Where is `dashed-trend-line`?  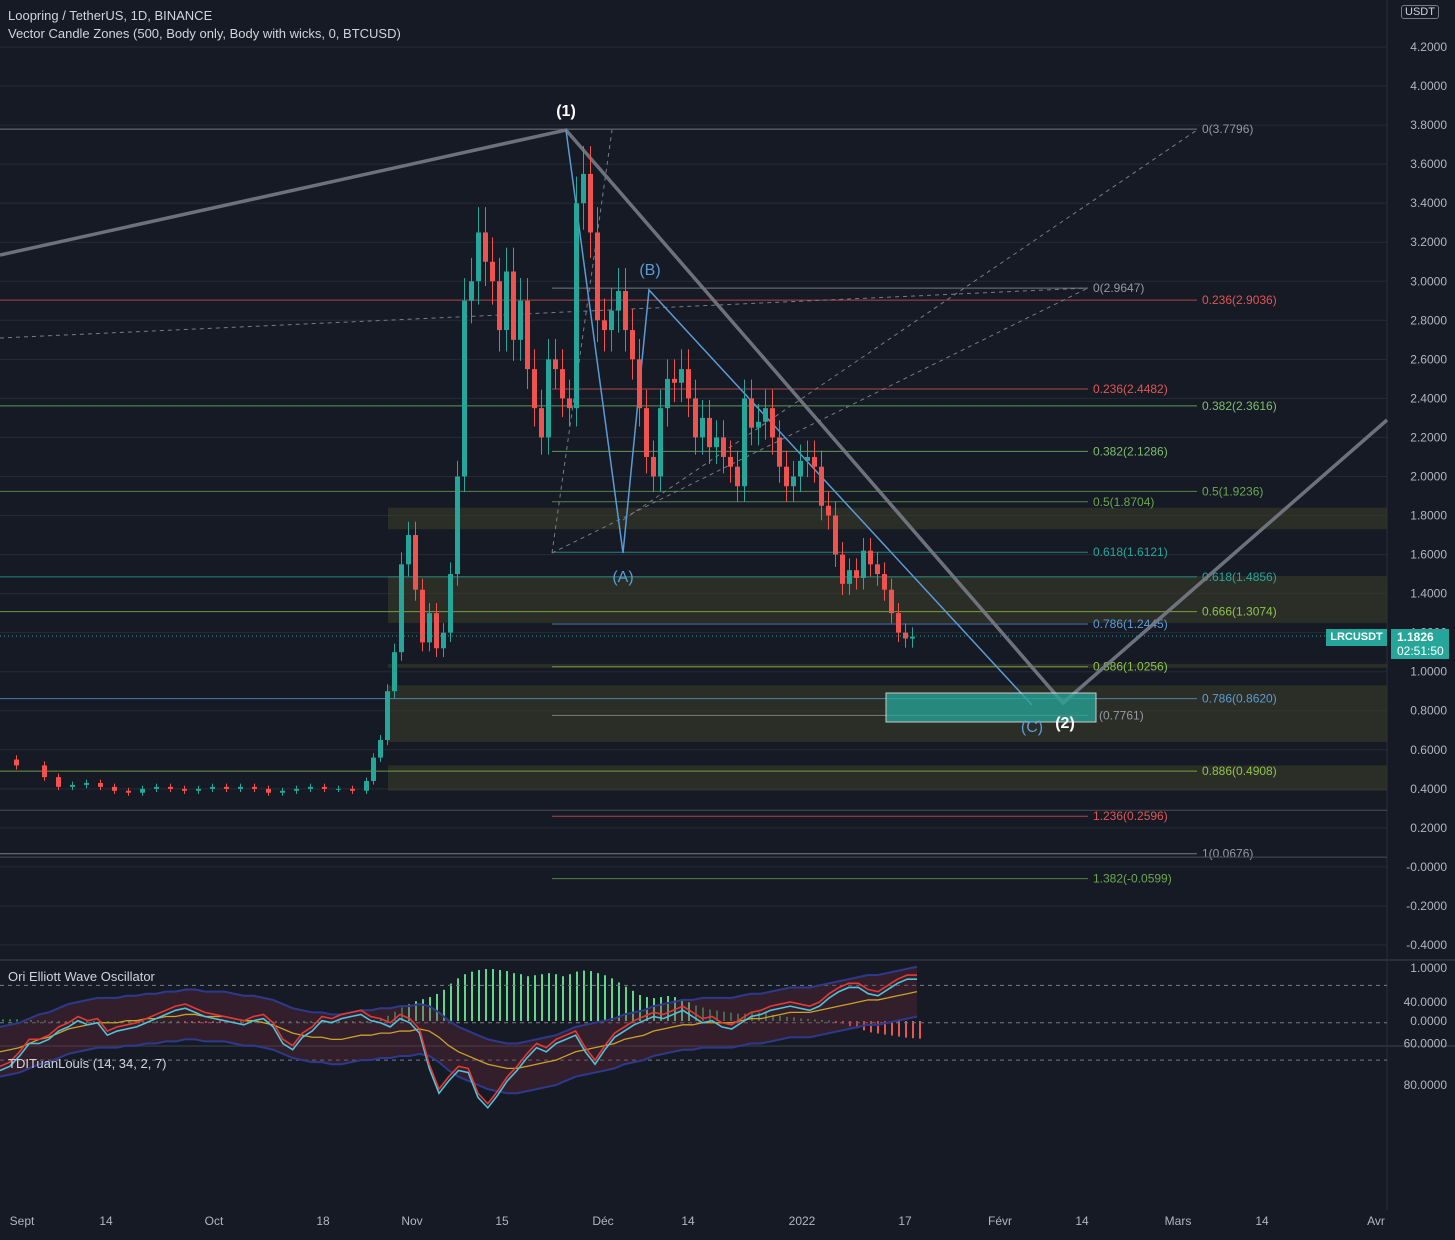 dashed-trend-line is located at coordinates (910, 325).